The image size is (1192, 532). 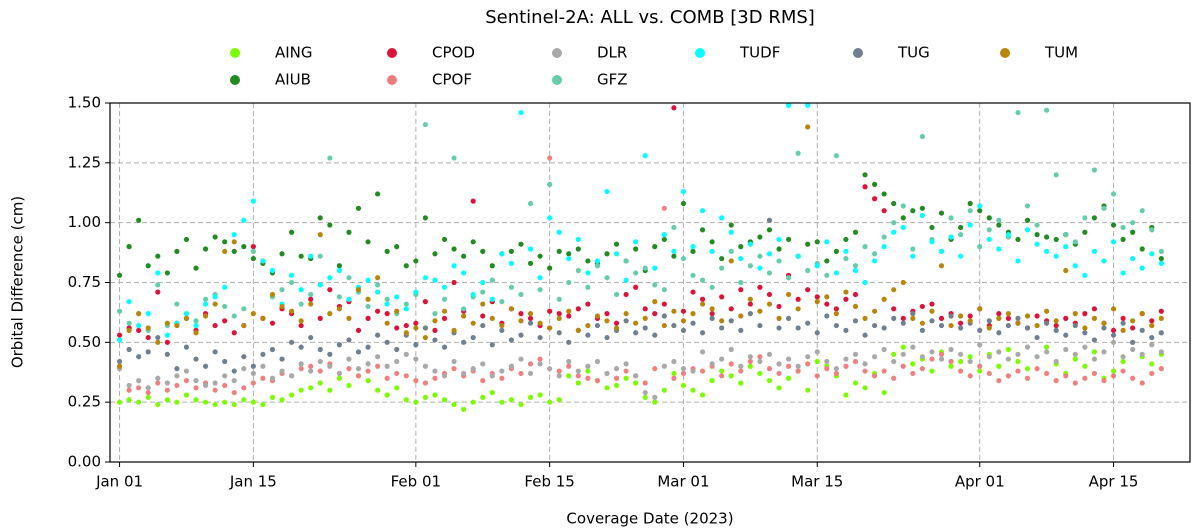 What do you see at coordinates (293, 80) in the screenshot?
I see `legend-label: AIUB` at bounding box center [293, 80].